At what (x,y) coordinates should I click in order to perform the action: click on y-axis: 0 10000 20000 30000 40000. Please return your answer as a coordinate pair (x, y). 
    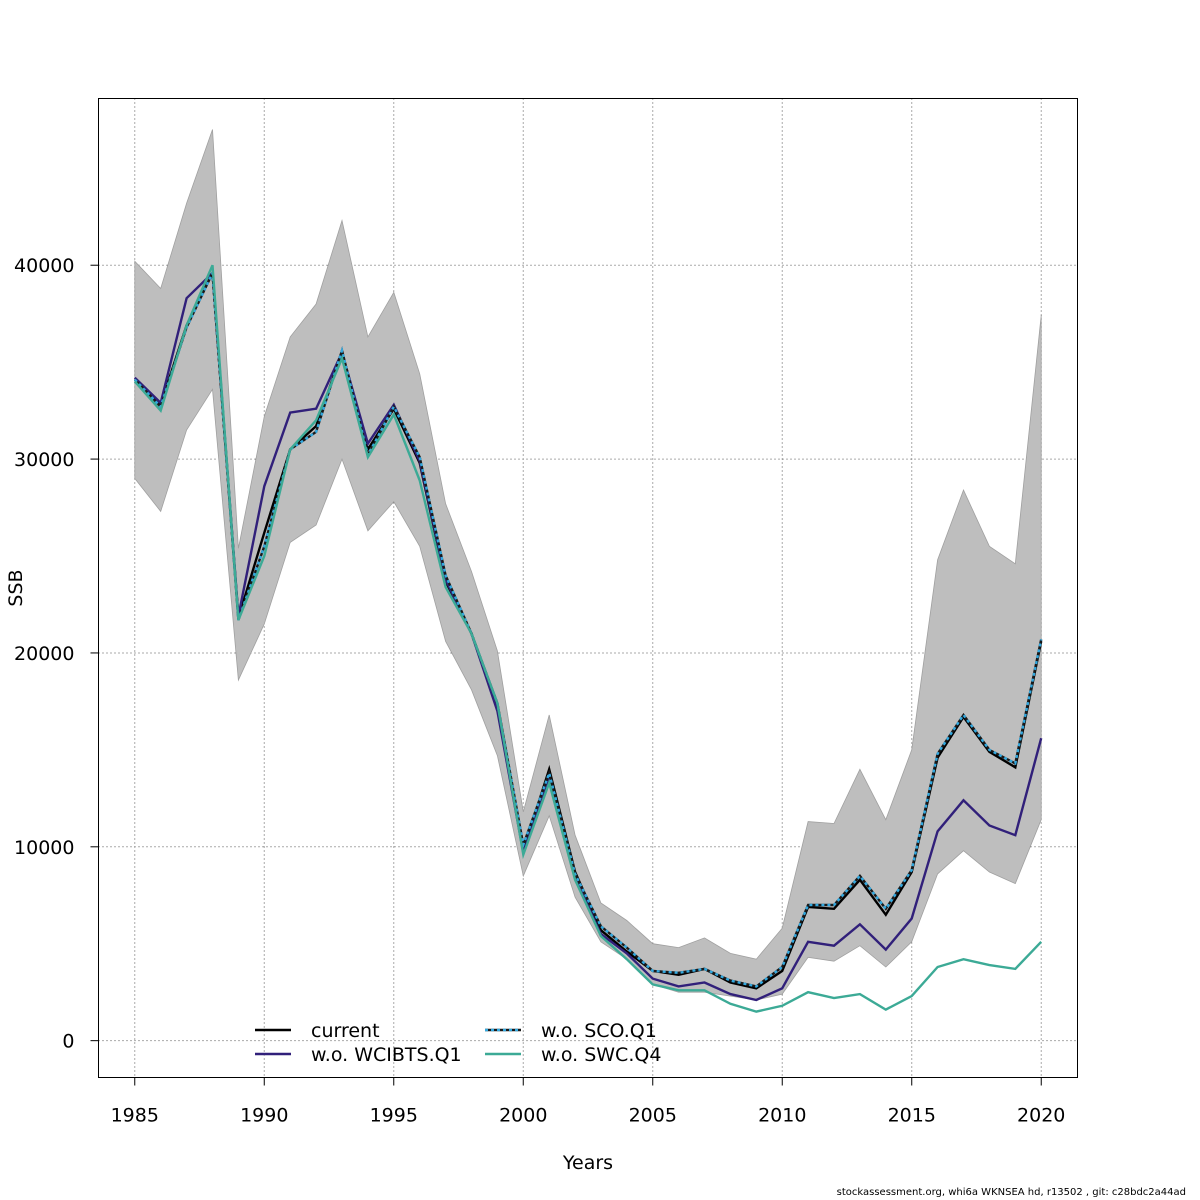
    Looking at the image, I should click on (56, 654).